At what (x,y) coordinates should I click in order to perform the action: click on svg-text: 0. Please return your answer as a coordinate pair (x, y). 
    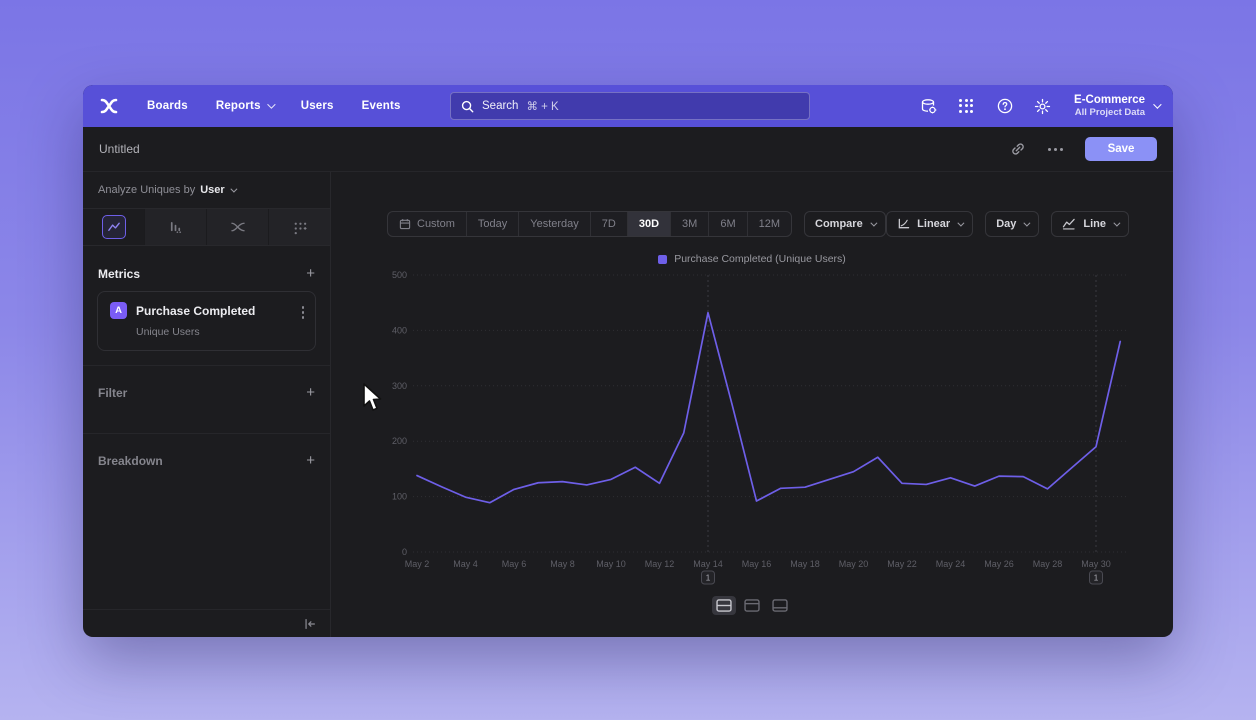
    Looking at the image, I should click on (404, 552).